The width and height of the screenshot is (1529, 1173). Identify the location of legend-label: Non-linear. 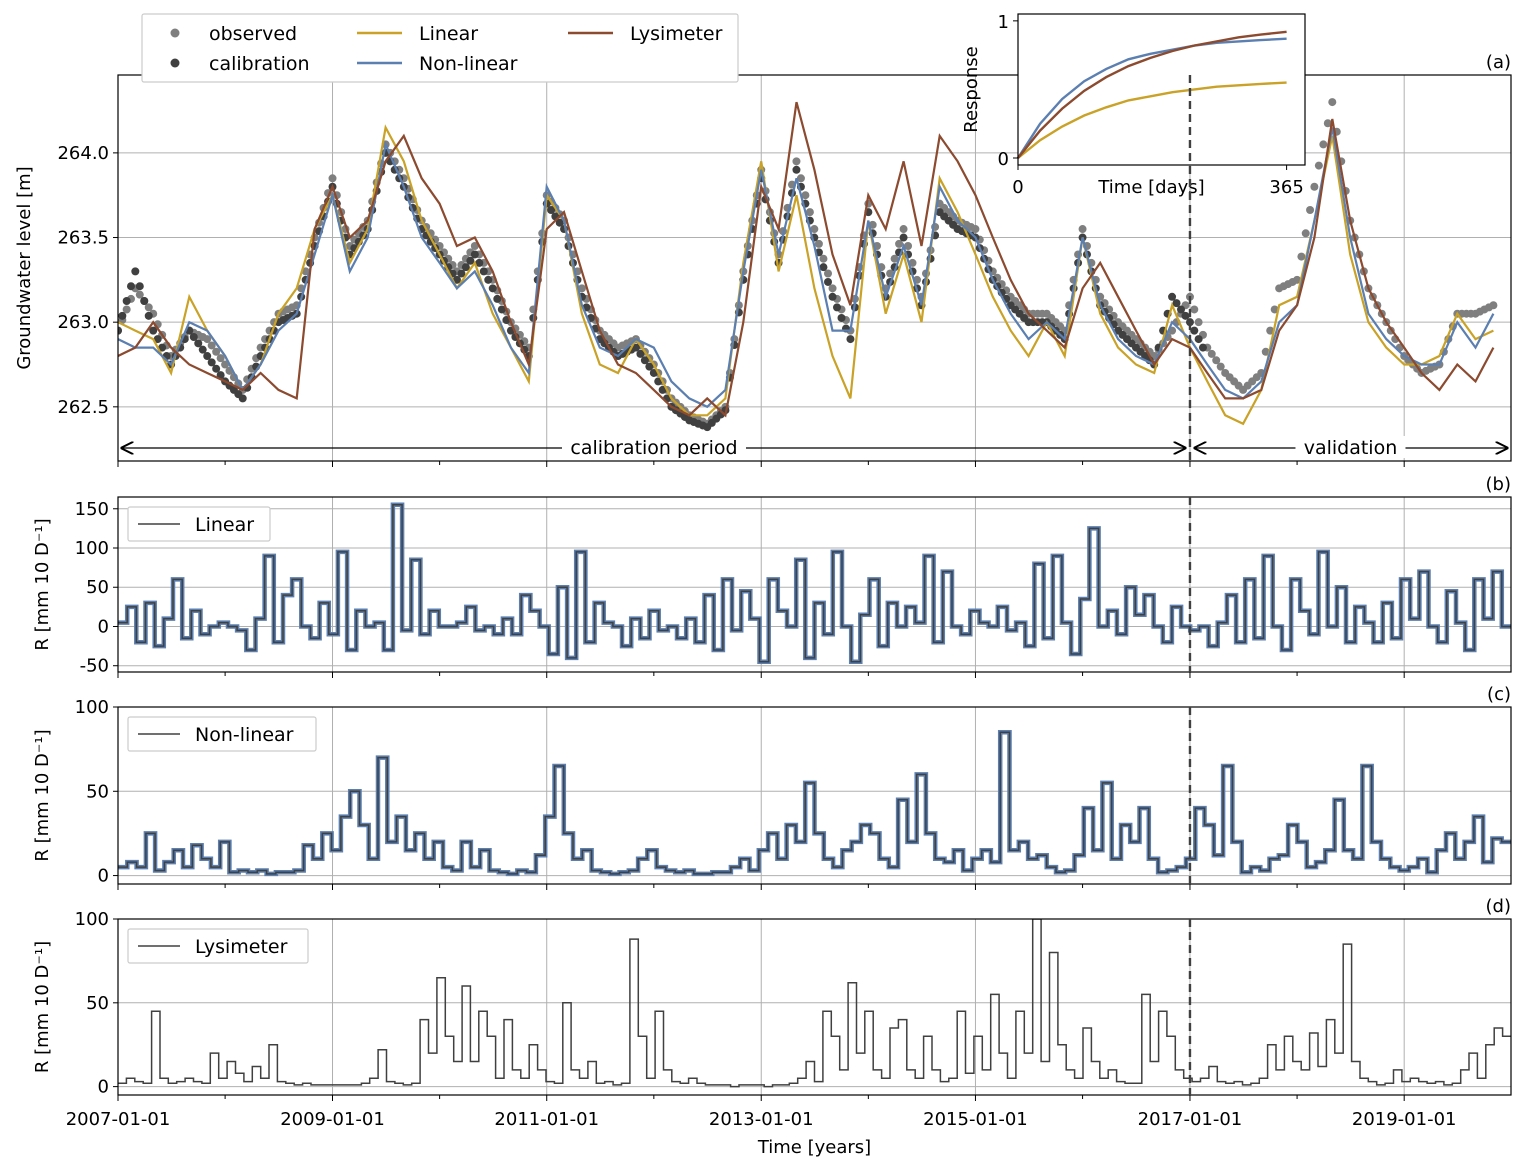
(244, 735).